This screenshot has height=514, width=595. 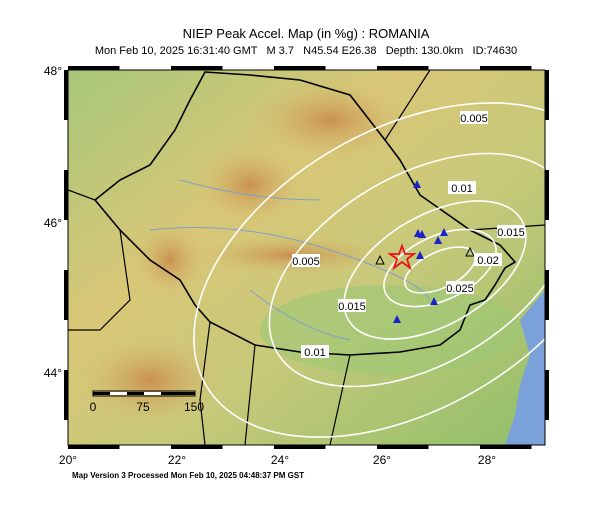 I want to click on contour-label: 0.025, so click(x=460, y=288).